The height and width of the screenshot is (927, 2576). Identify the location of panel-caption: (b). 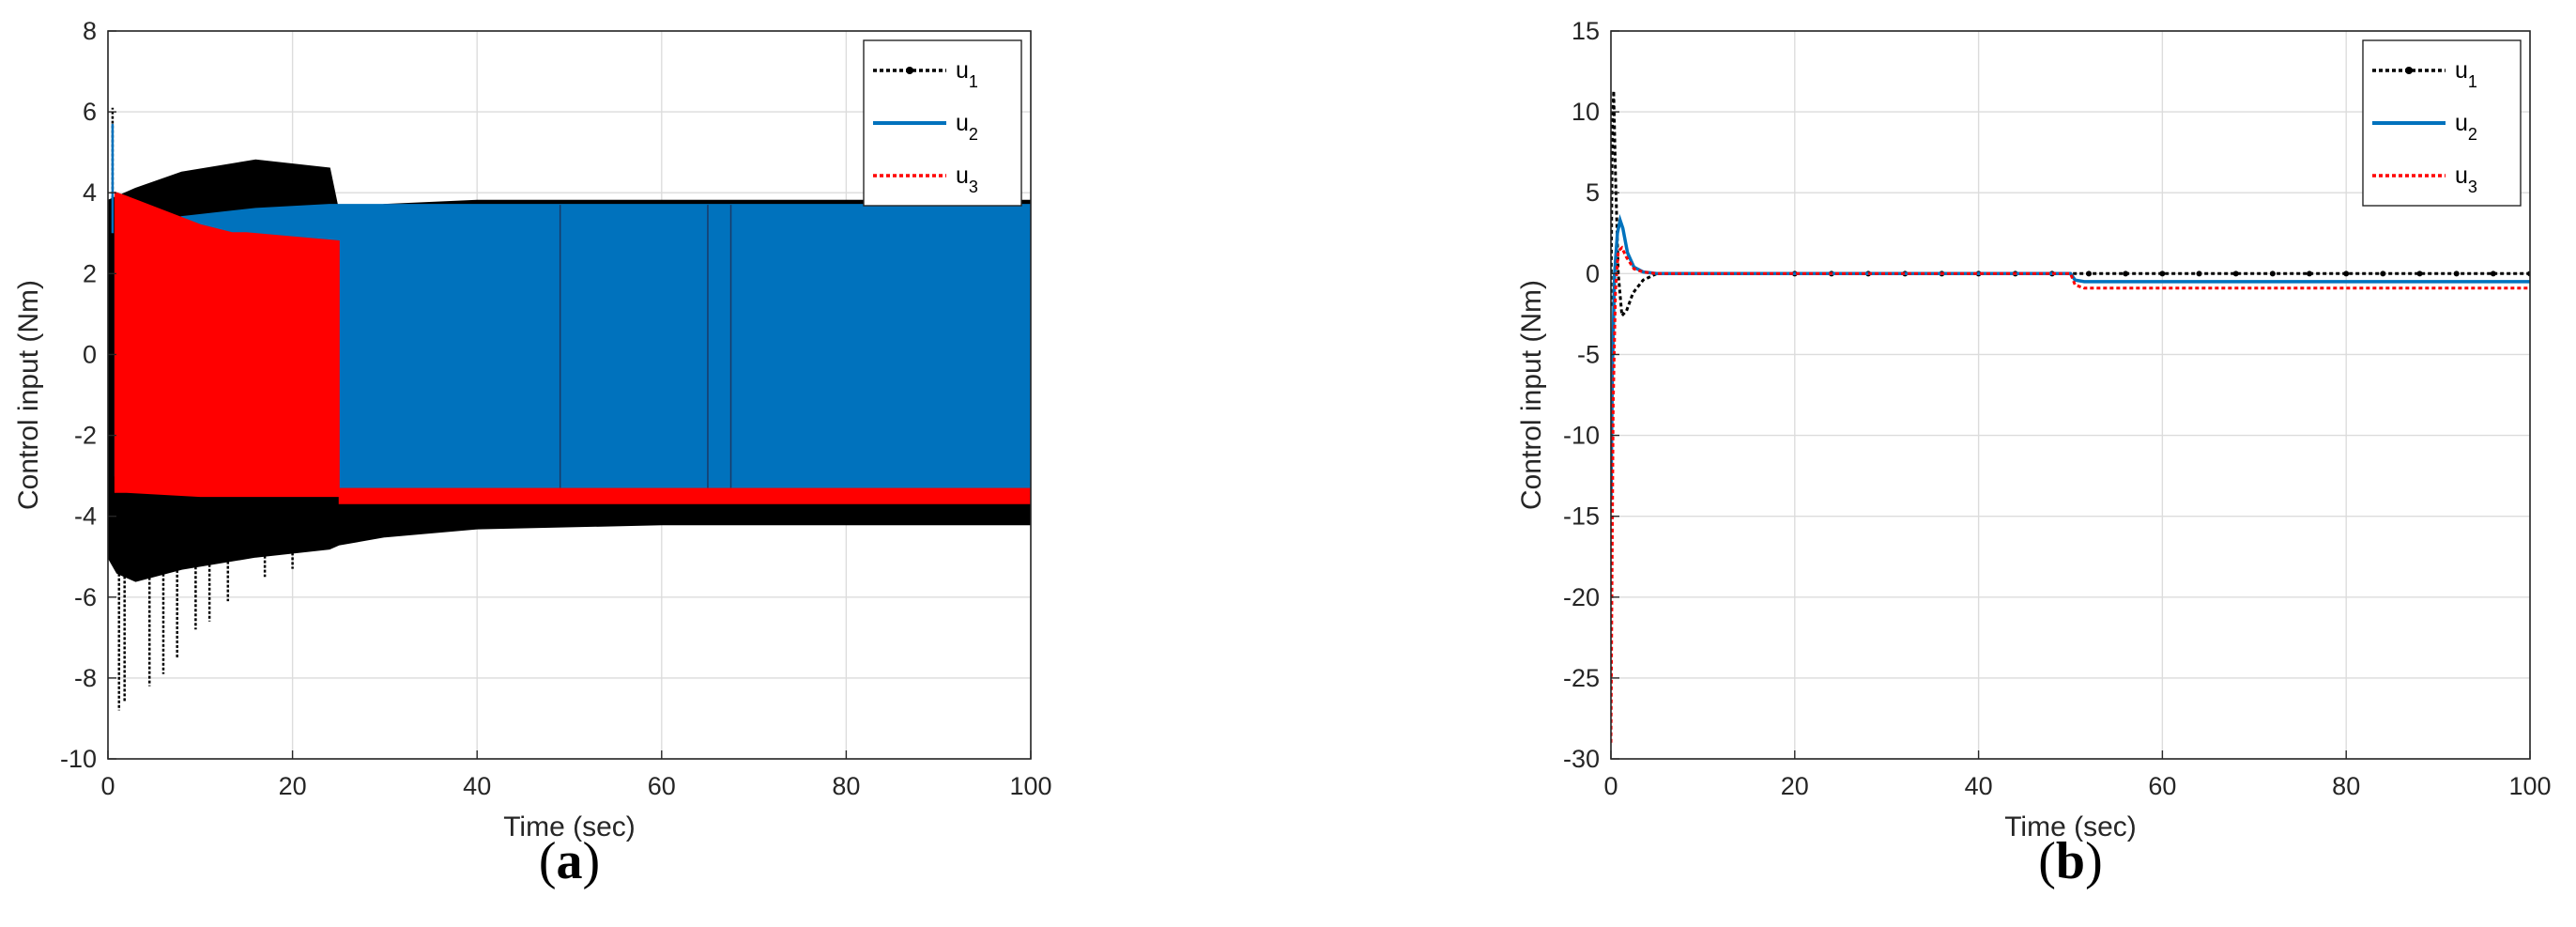
(2070, 861).